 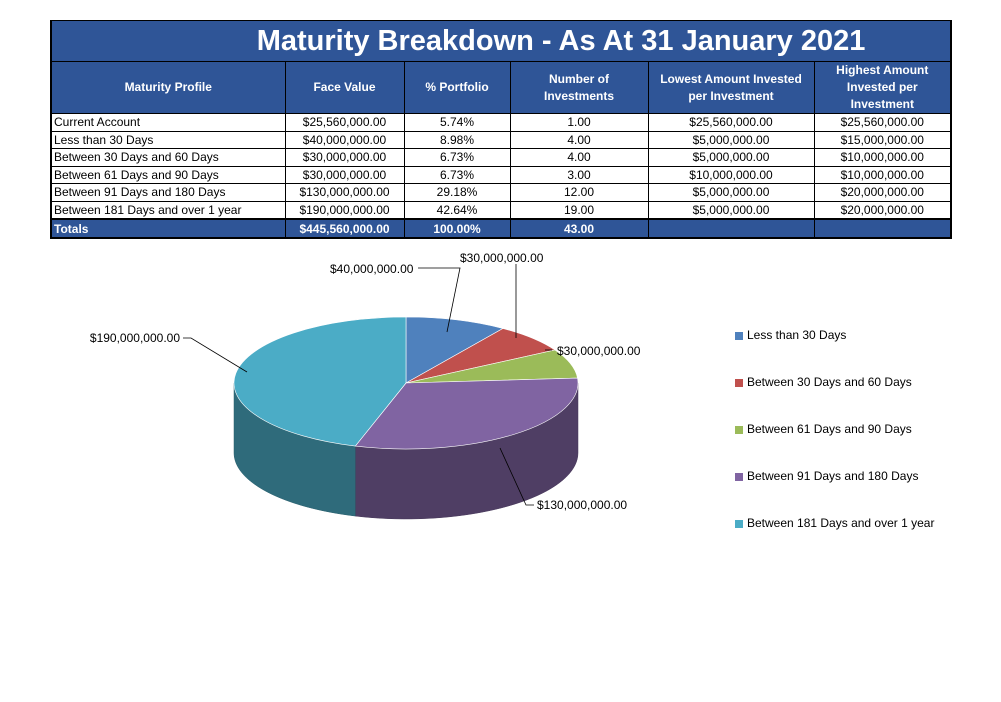 I want to click on header-highest-amount: Highest Amount Invested per Investment, so click(x=883, y=87).